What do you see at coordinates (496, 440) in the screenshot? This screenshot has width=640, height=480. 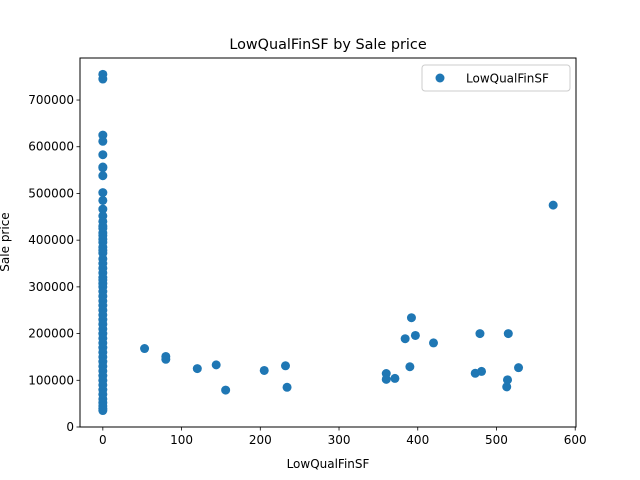 I see `x-tick-label: 500` at bounding box center [496, 440].